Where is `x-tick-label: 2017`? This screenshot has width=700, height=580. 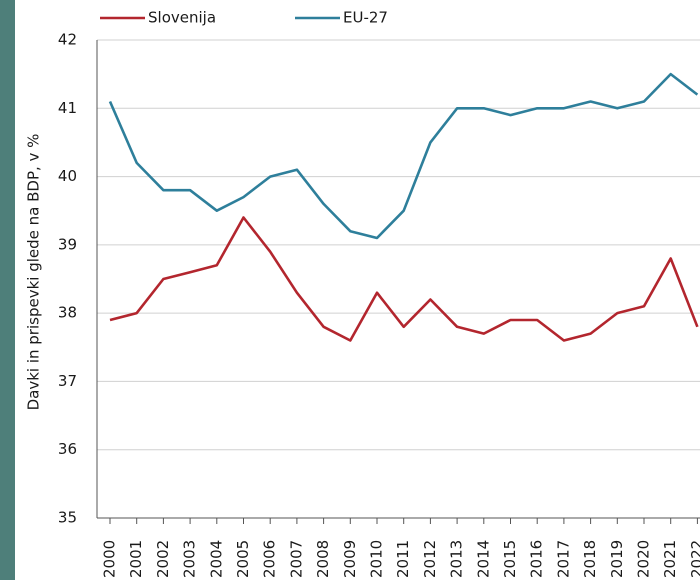 x-tick-label: 2017 is located at coordinates (563, 559).